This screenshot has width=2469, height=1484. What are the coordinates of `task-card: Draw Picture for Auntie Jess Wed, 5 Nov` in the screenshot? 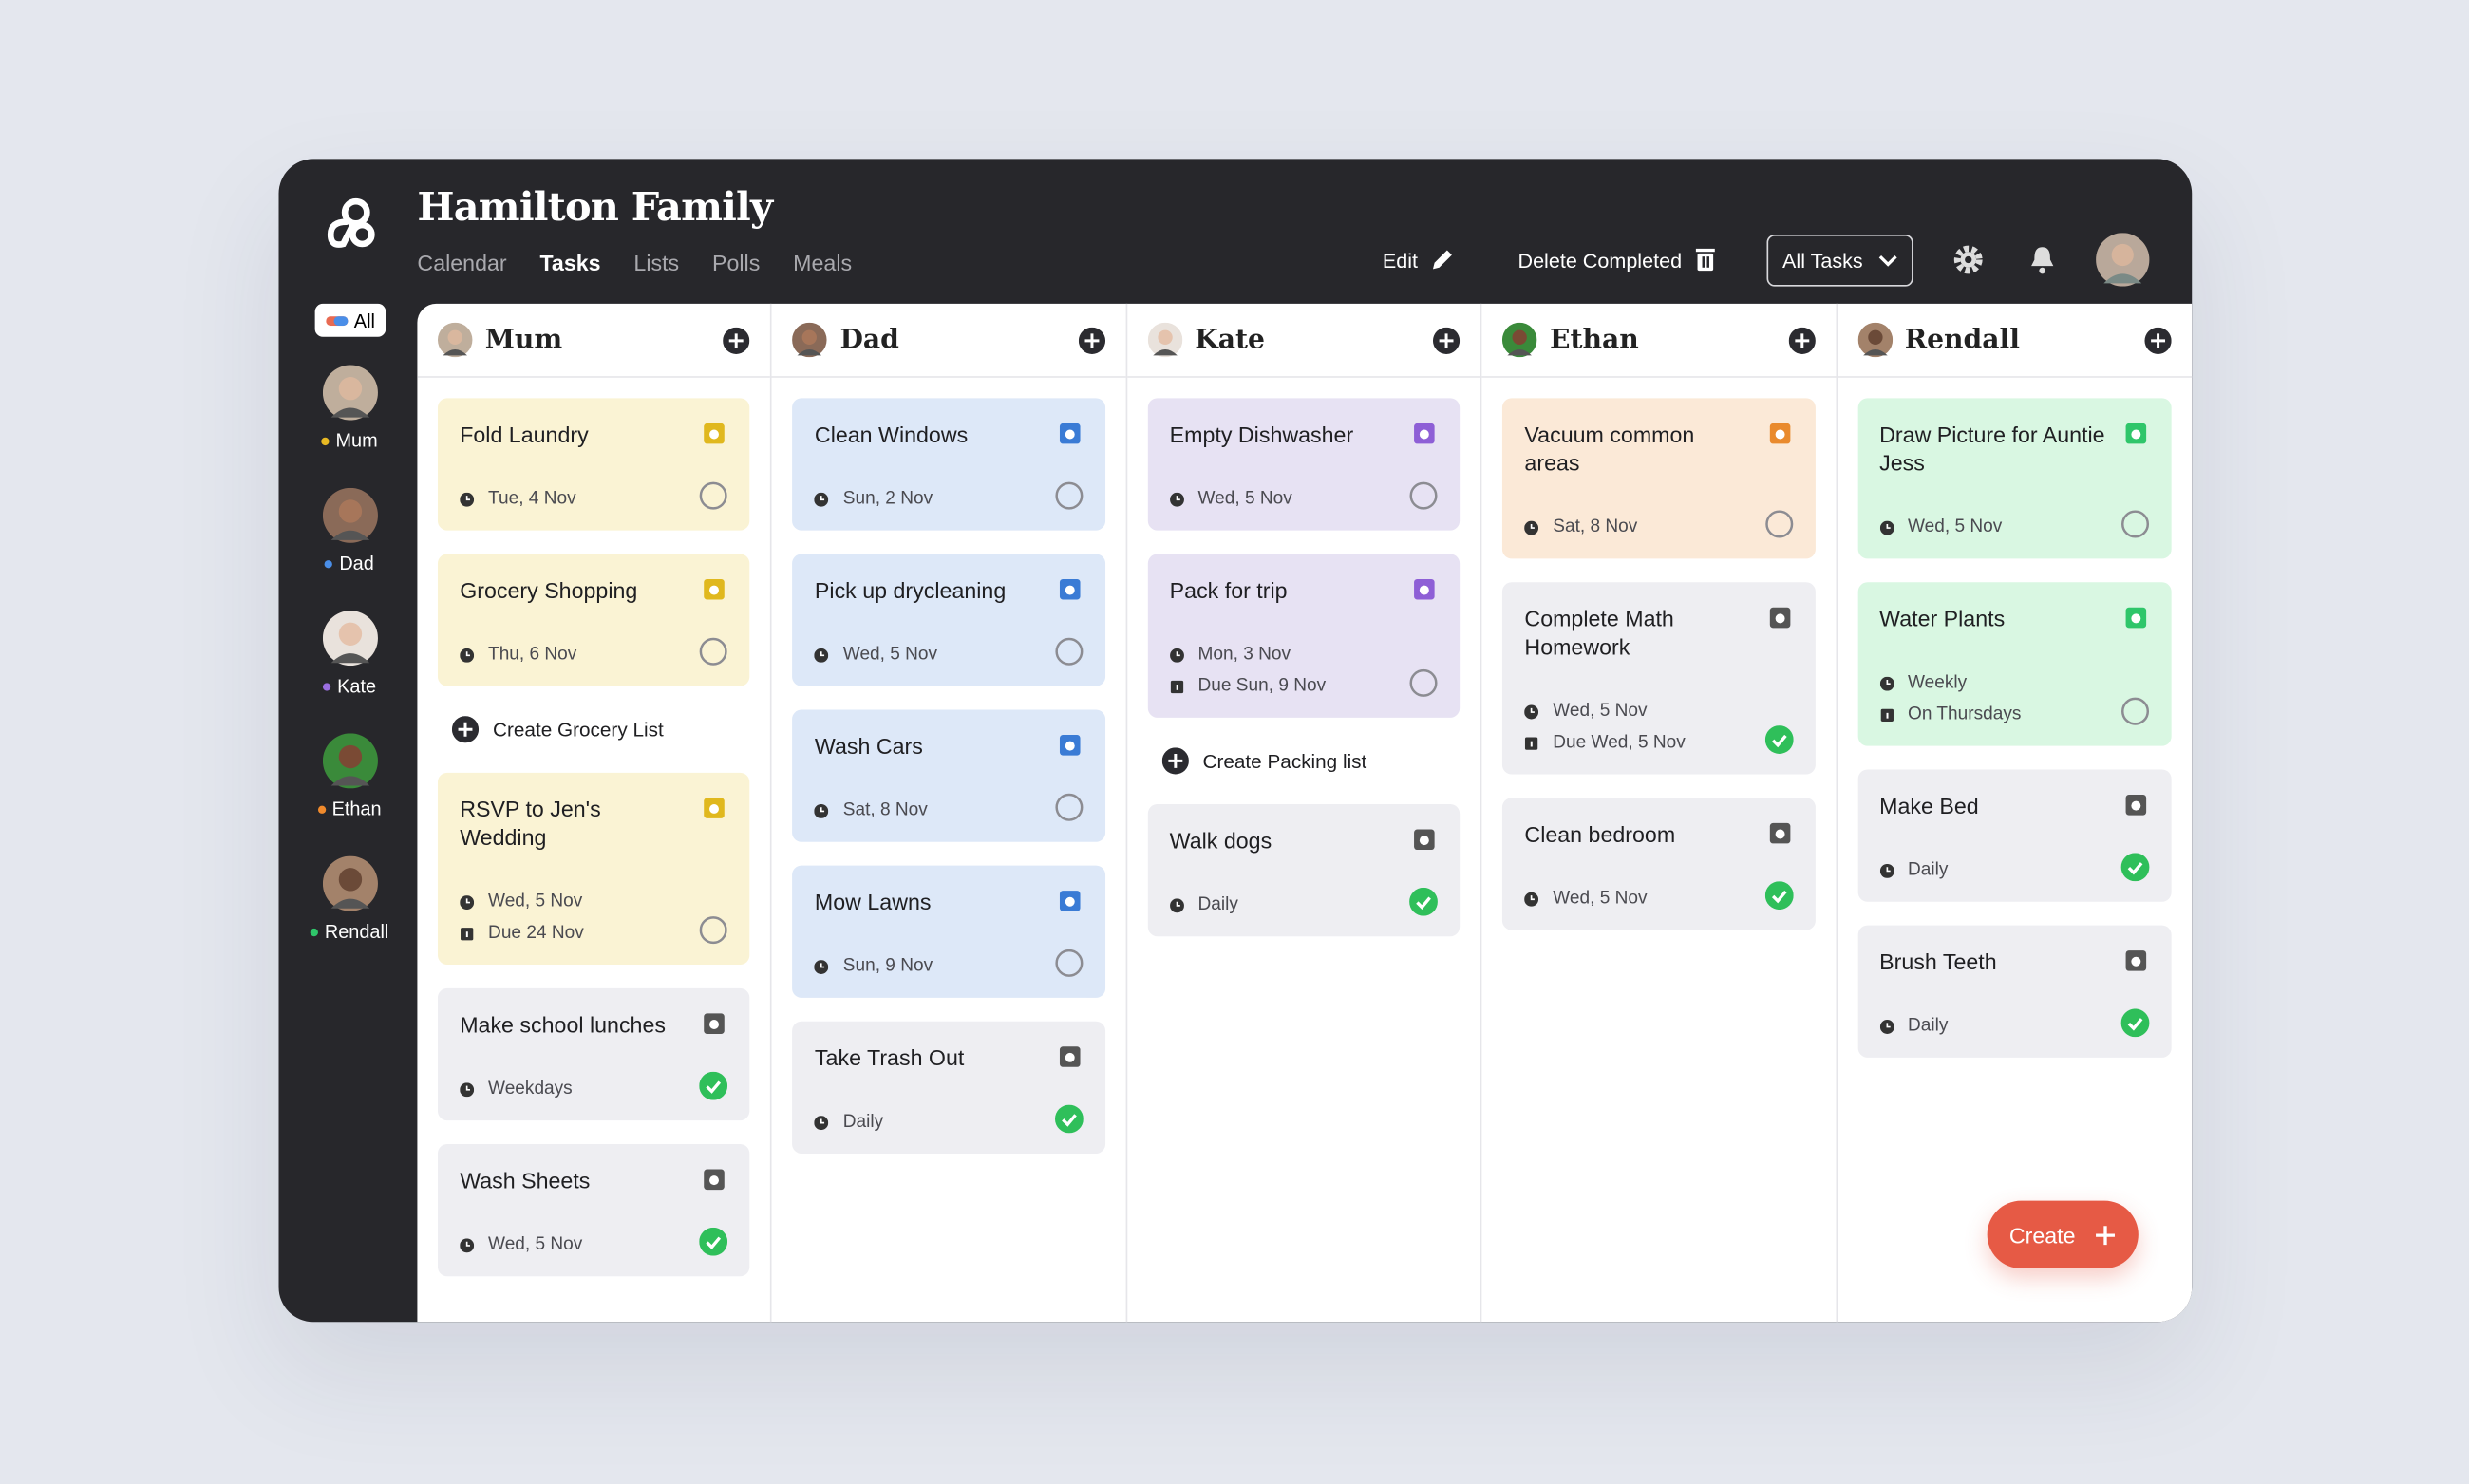 It's located at (2014, 479).